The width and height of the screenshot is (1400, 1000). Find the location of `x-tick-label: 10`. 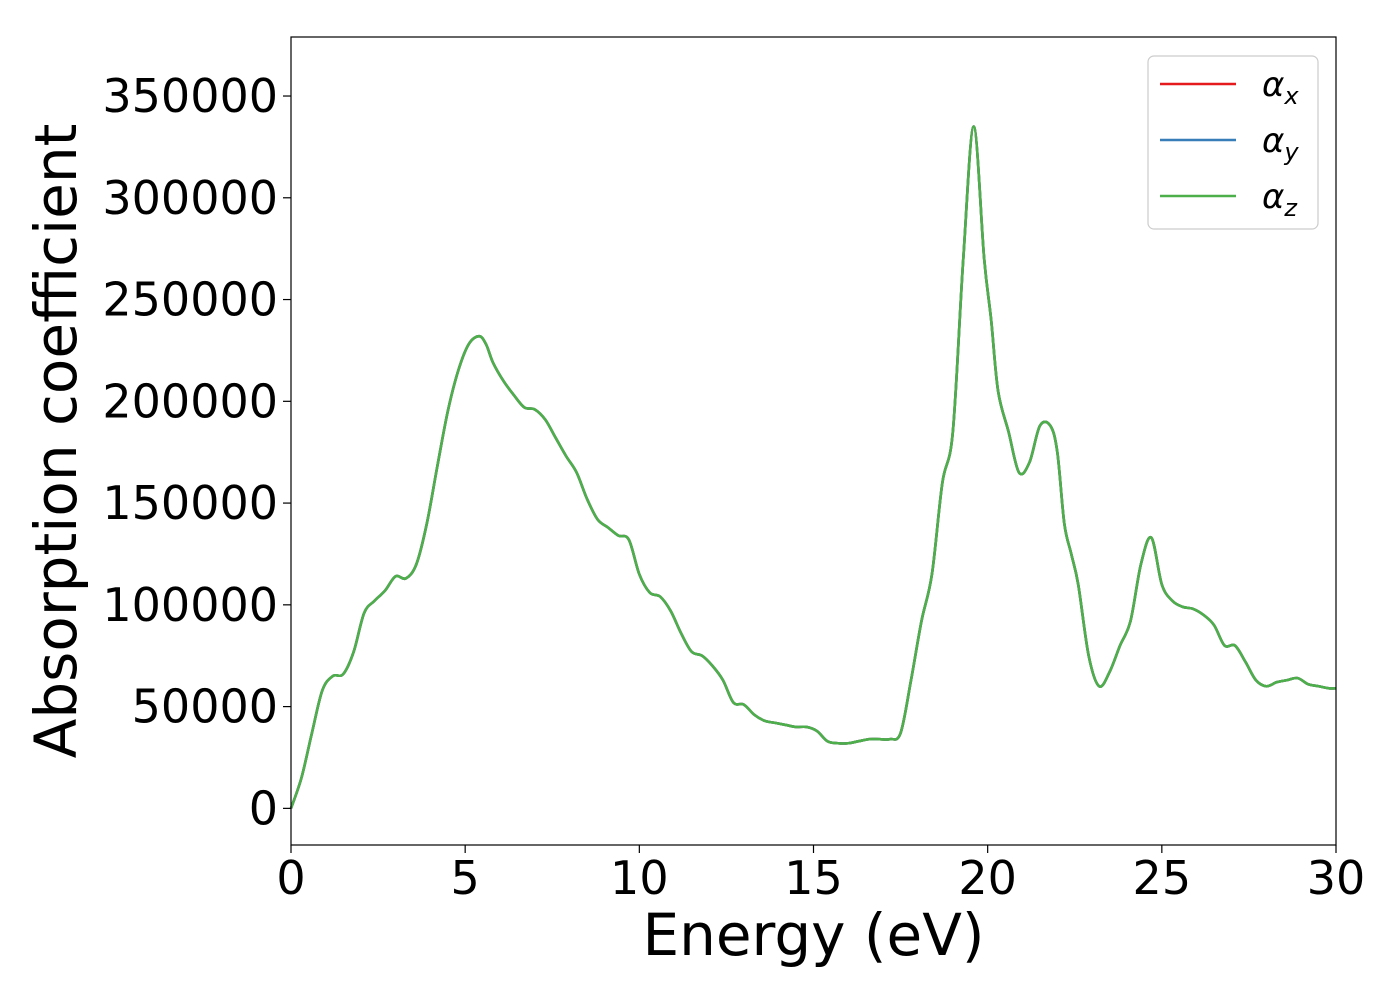

x-tick-label: 10 is located at coordinates (639, 878).